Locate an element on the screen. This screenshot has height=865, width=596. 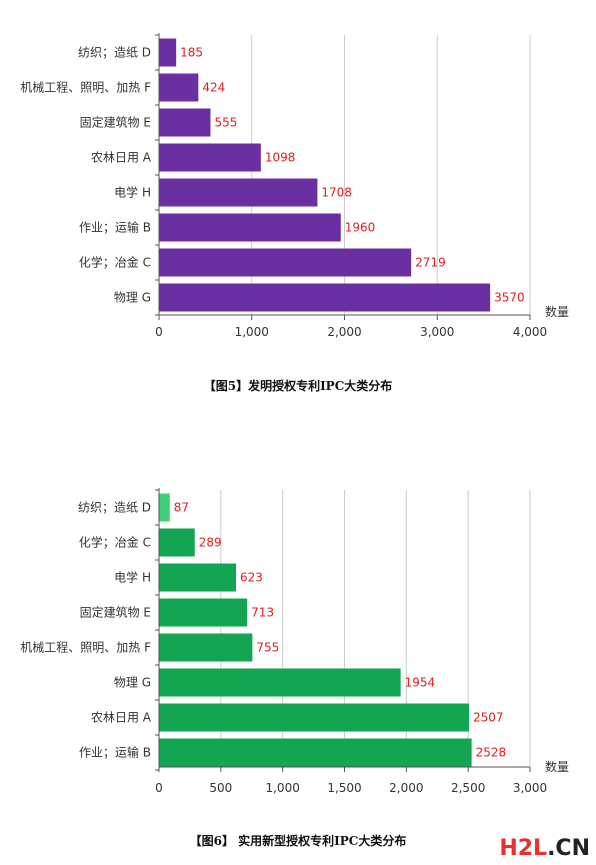
value-label: 1954 is located at coordinates (420, 683).